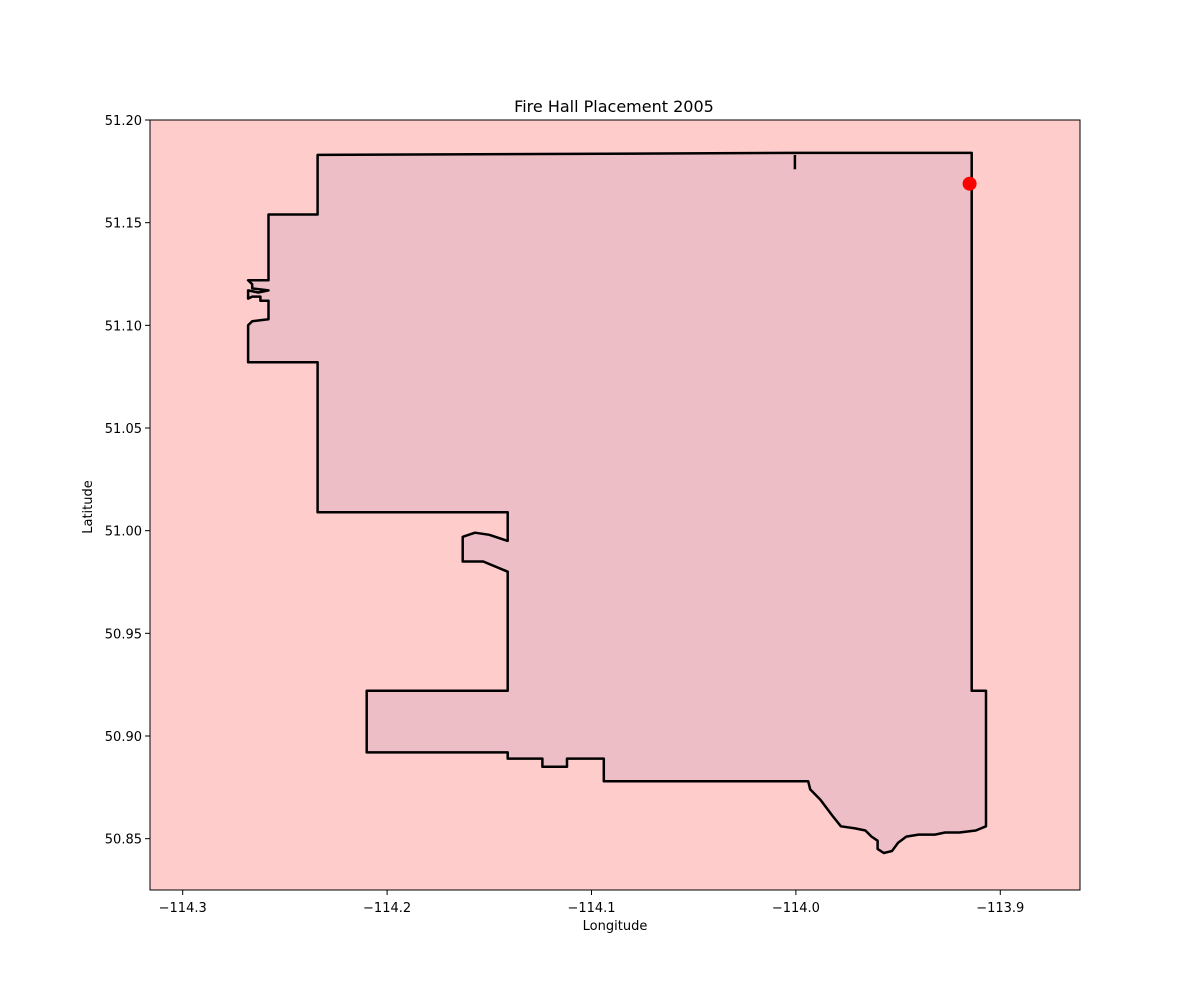  Describe the element at coordinates (88, 507) in the screenshot. I see `y-axis-label: Latitude` at that location.